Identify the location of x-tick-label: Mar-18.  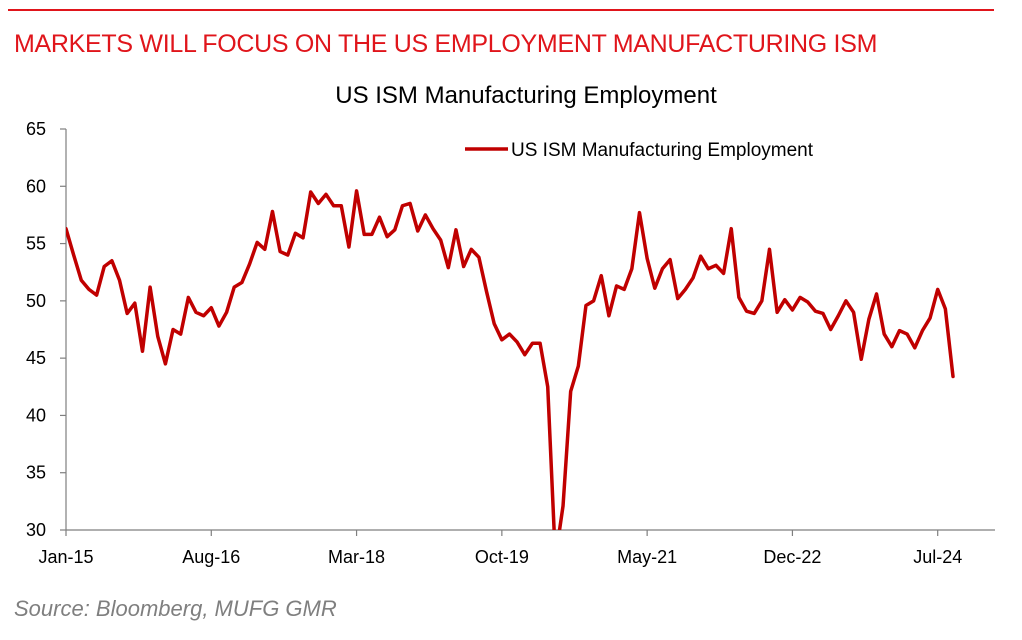
(356, 557).